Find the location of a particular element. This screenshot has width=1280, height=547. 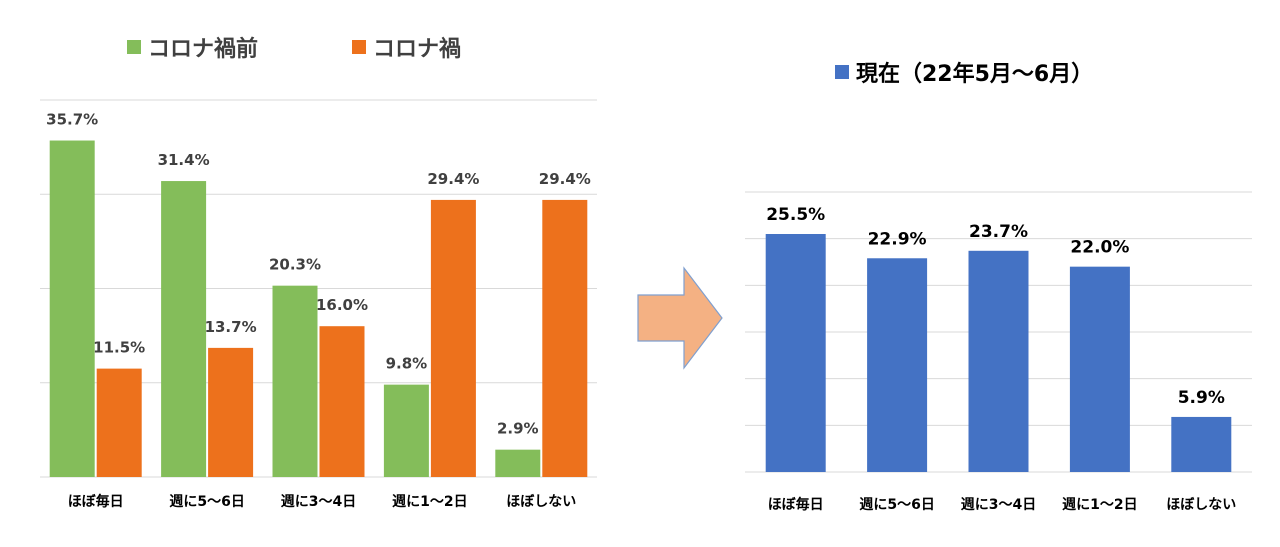

right-data-labels: 25.5% 22.9% 23.7% 22.0% 5.9% is located at coordinates (995, 306).